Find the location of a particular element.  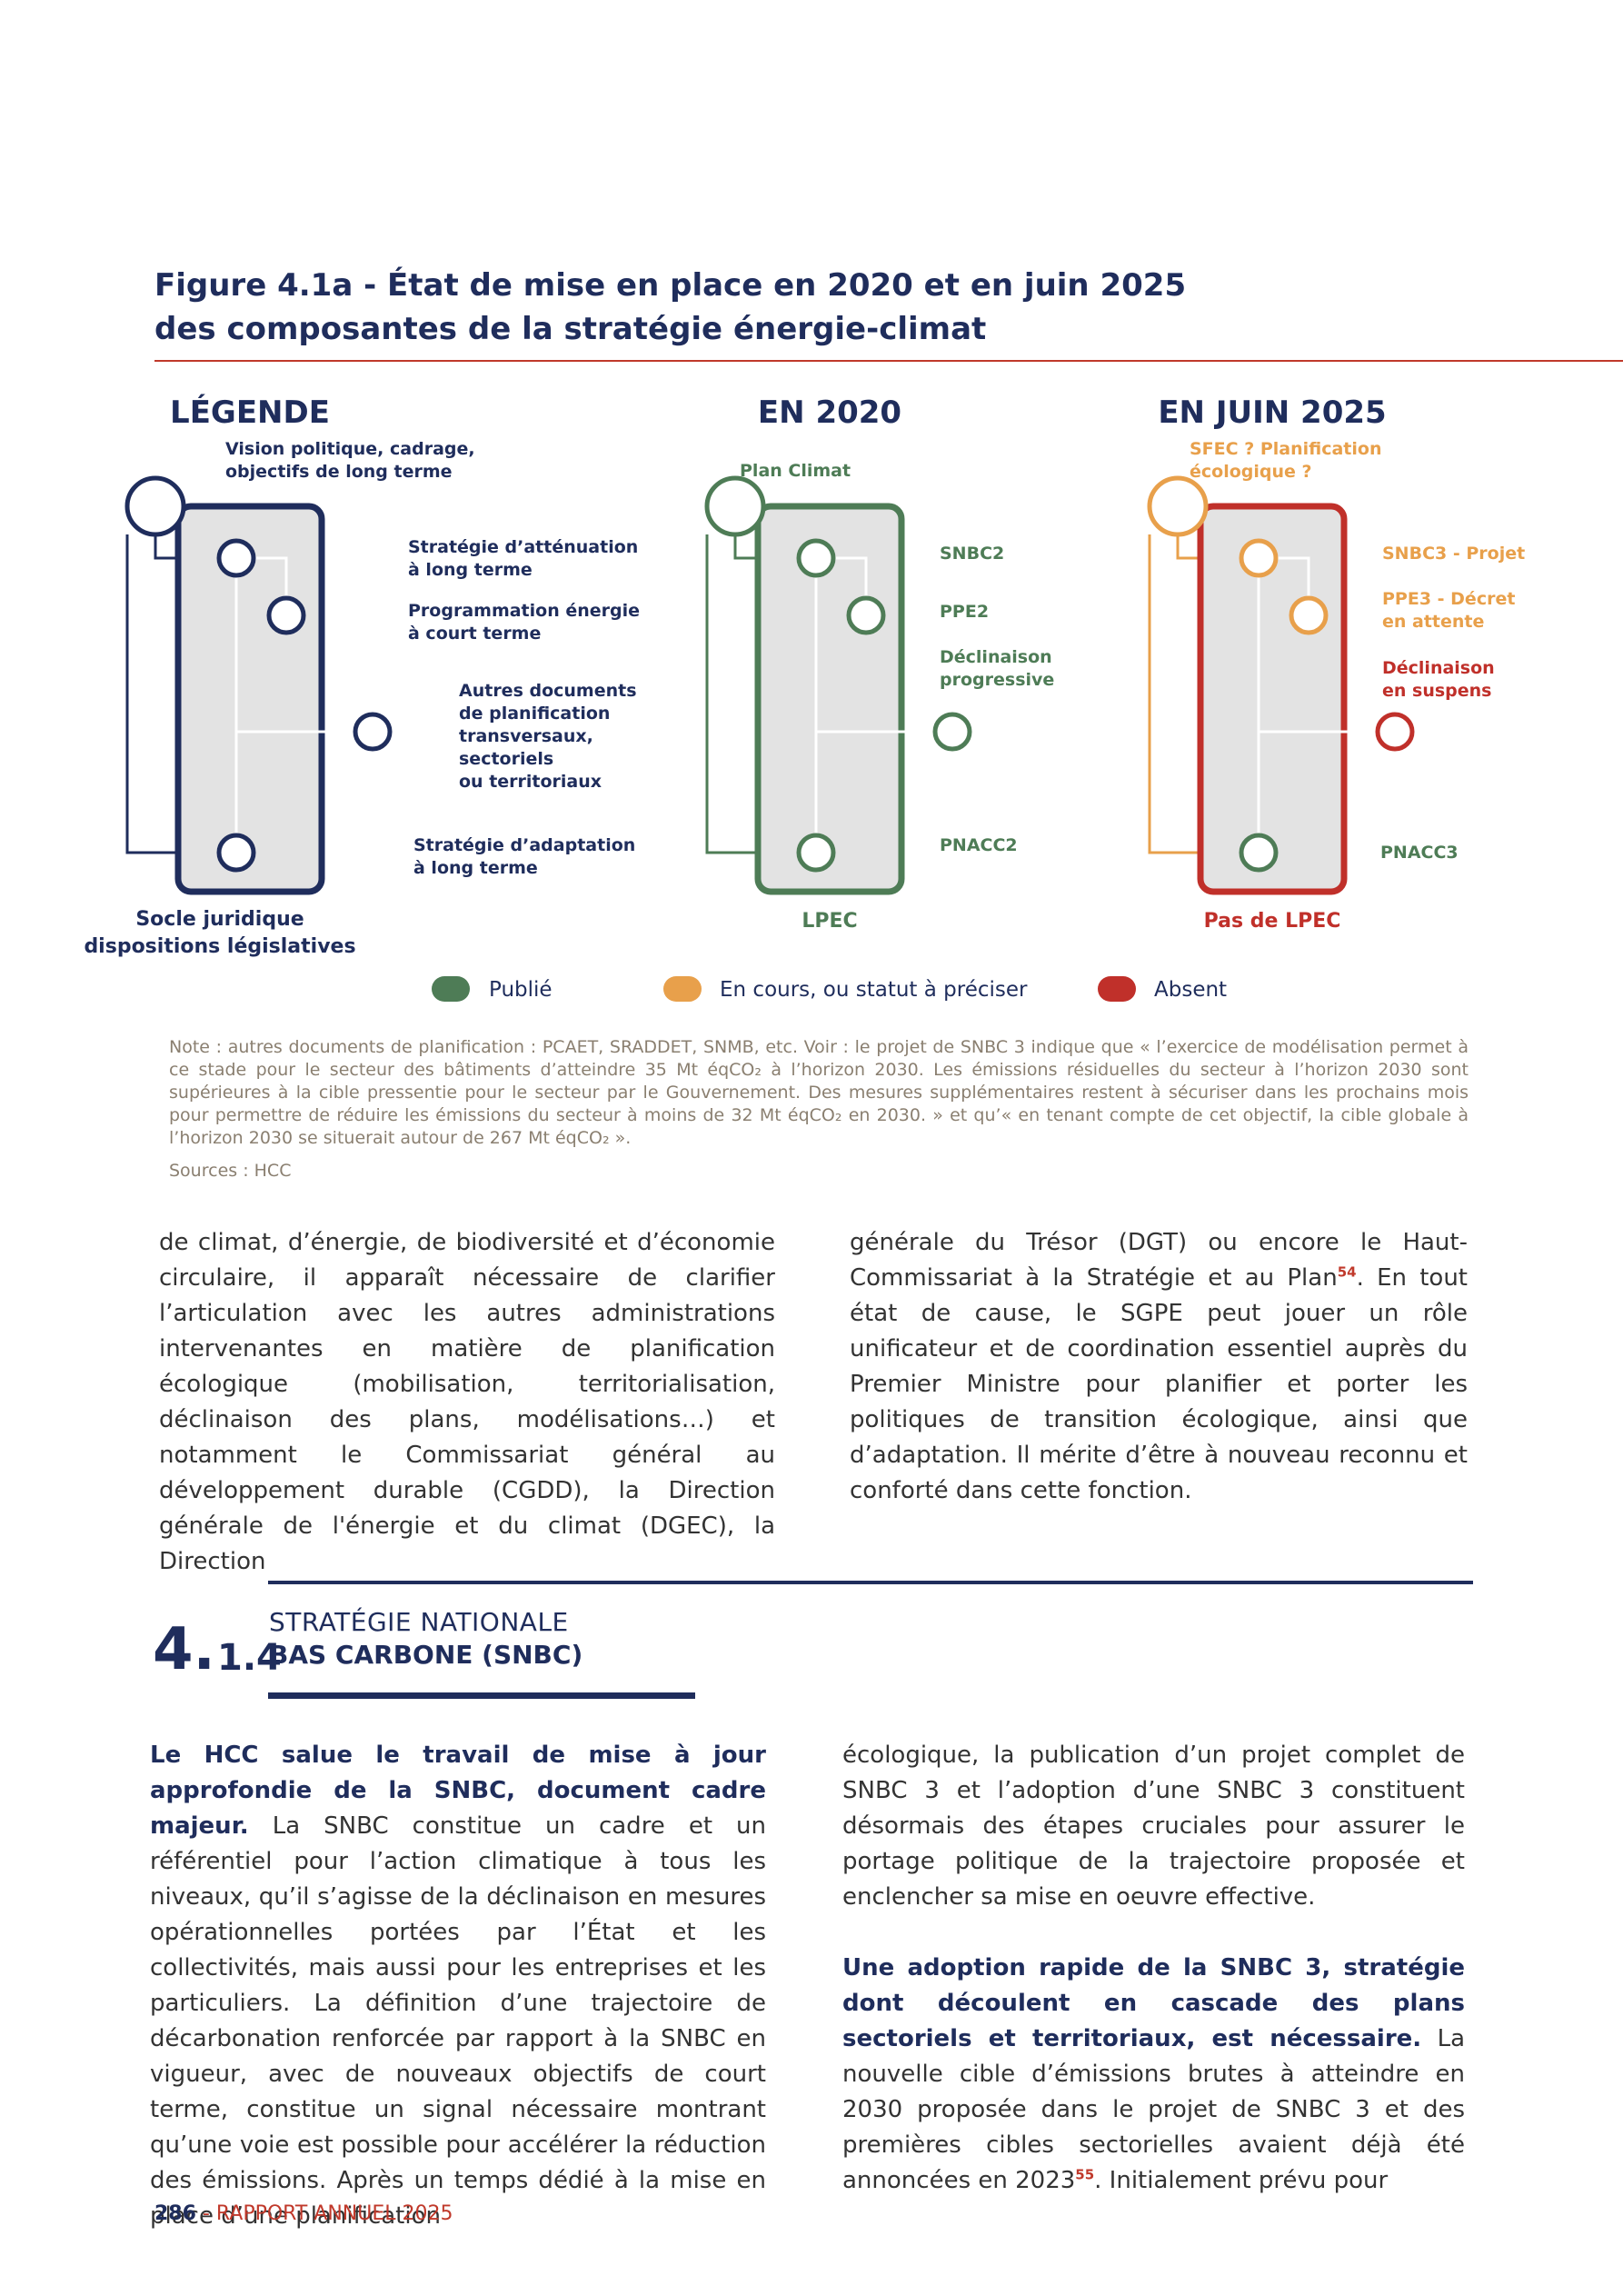

base-label-line: Socle juridique is located at coordinates (219, 919).